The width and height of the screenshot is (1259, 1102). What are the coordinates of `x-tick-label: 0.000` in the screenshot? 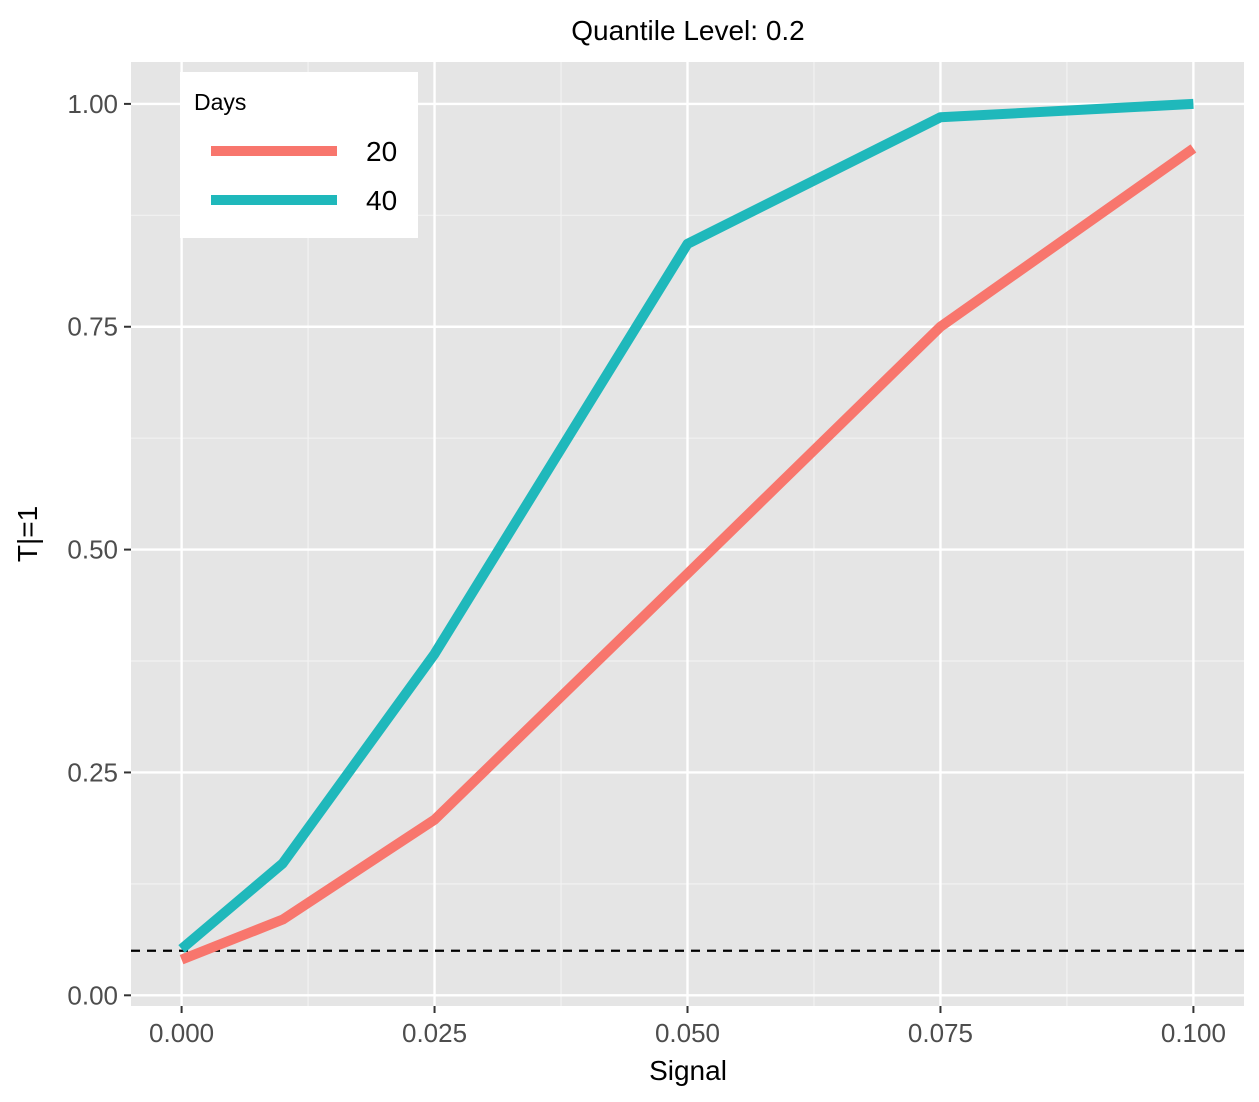 It's located at (181, 1033).